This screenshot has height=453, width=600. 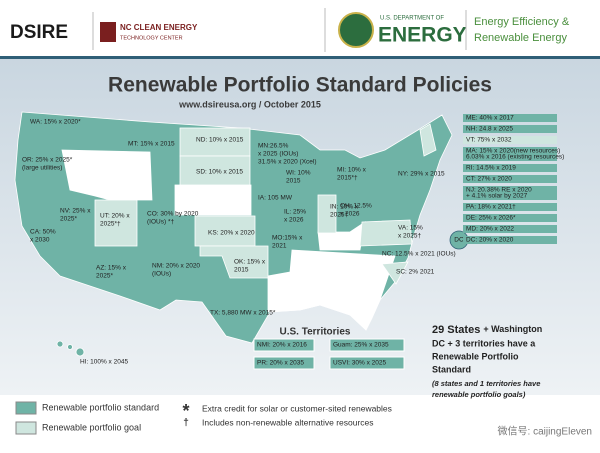 I want to click on state-label: x 2026, so click(x=294, y=220).